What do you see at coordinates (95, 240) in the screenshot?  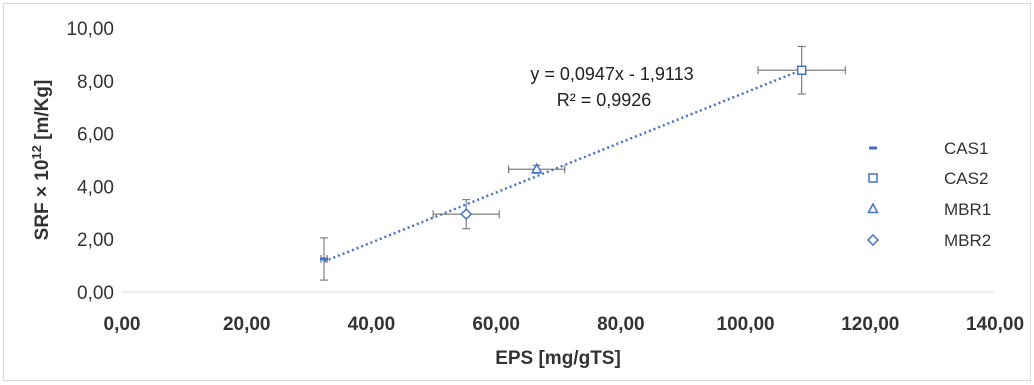 I see `y-tick-label: 2,00` at bounding box center [95, 240].